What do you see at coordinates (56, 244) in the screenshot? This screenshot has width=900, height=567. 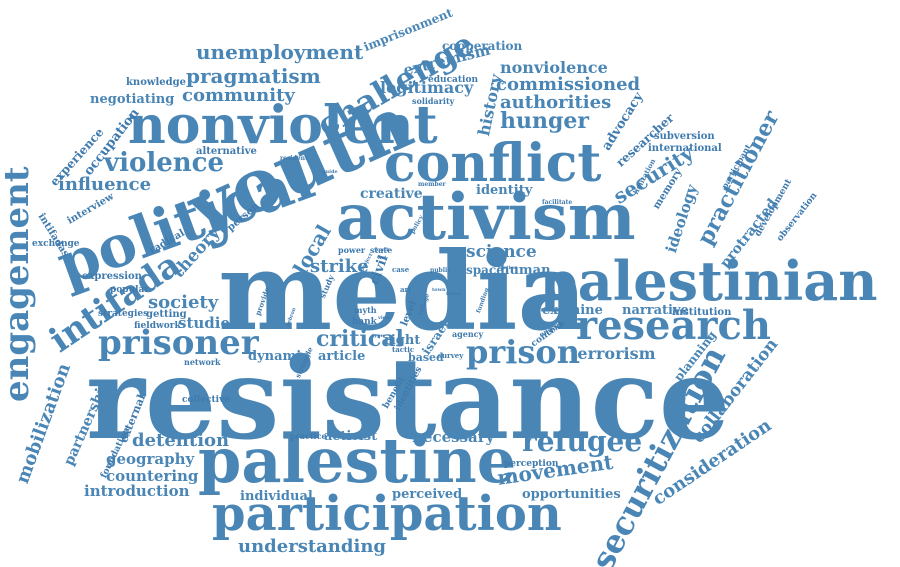 I see `word-exchange: exchange` at bounding box center [56, 244].